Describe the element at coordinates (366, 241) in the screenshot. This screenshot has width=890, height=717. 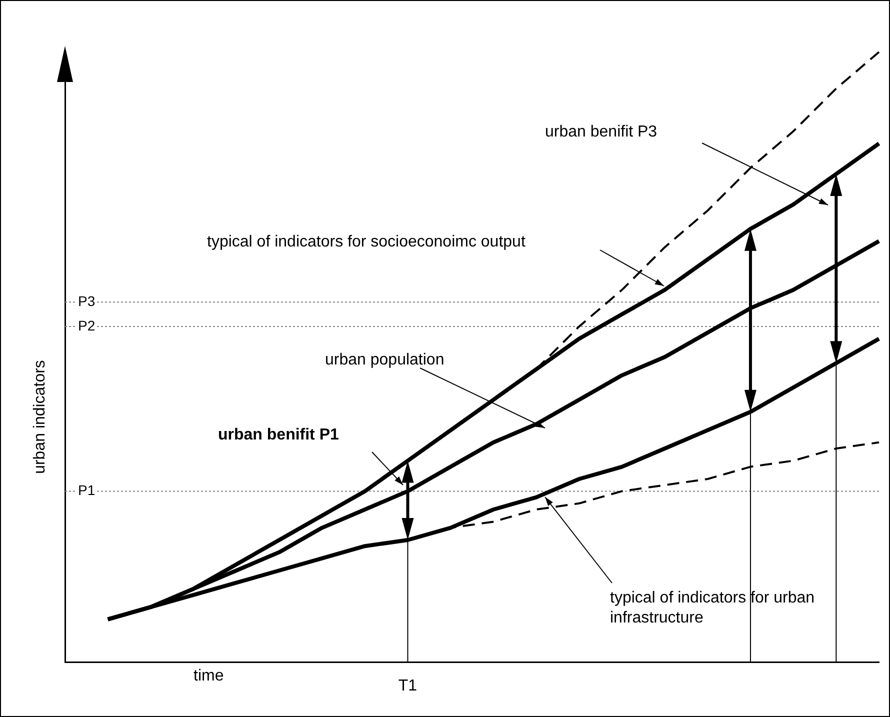
I see `annotation: typical of indicators for socioeconoimc output` at that location.